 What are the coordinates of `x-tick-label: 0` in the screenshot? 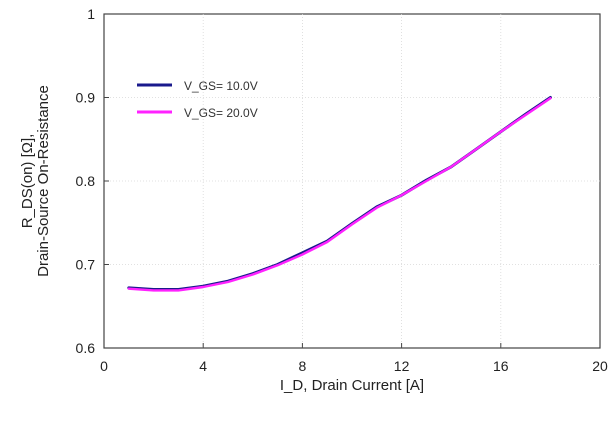 It's located at (104, 366).